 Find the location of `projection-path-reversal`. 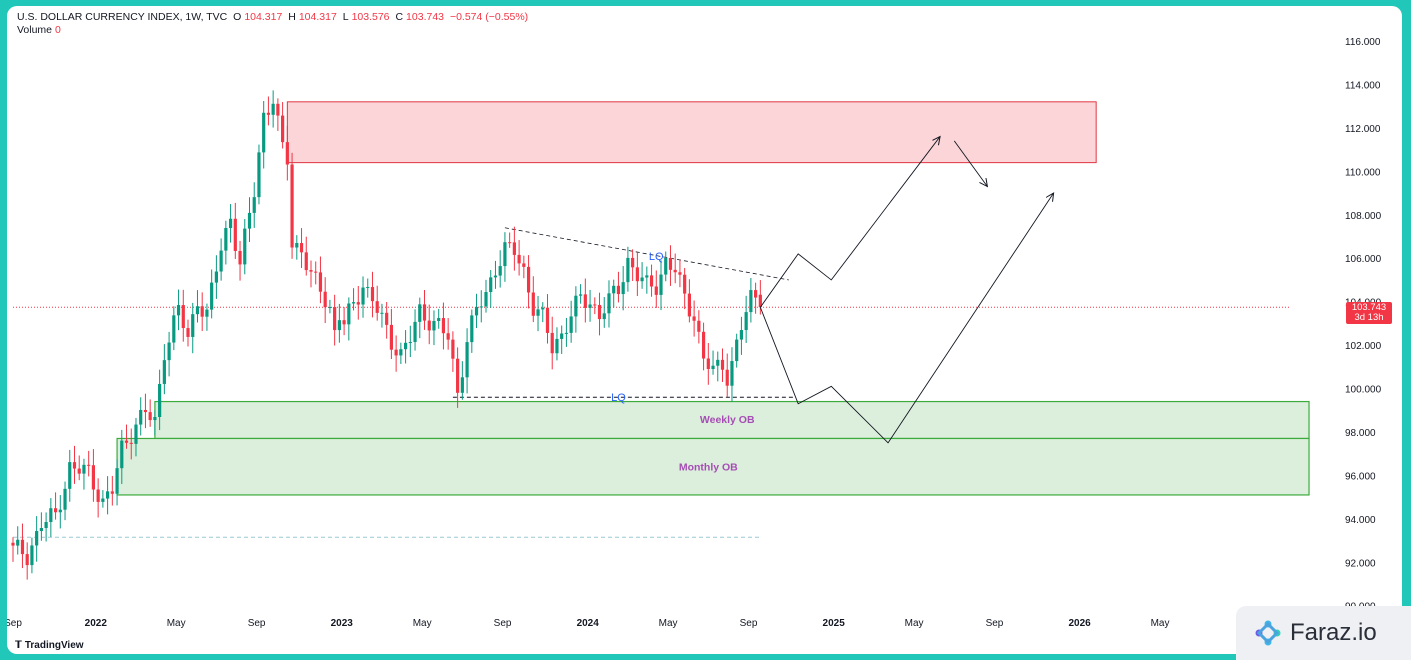

projection-path-reversal is located at coordinates (970, 163).